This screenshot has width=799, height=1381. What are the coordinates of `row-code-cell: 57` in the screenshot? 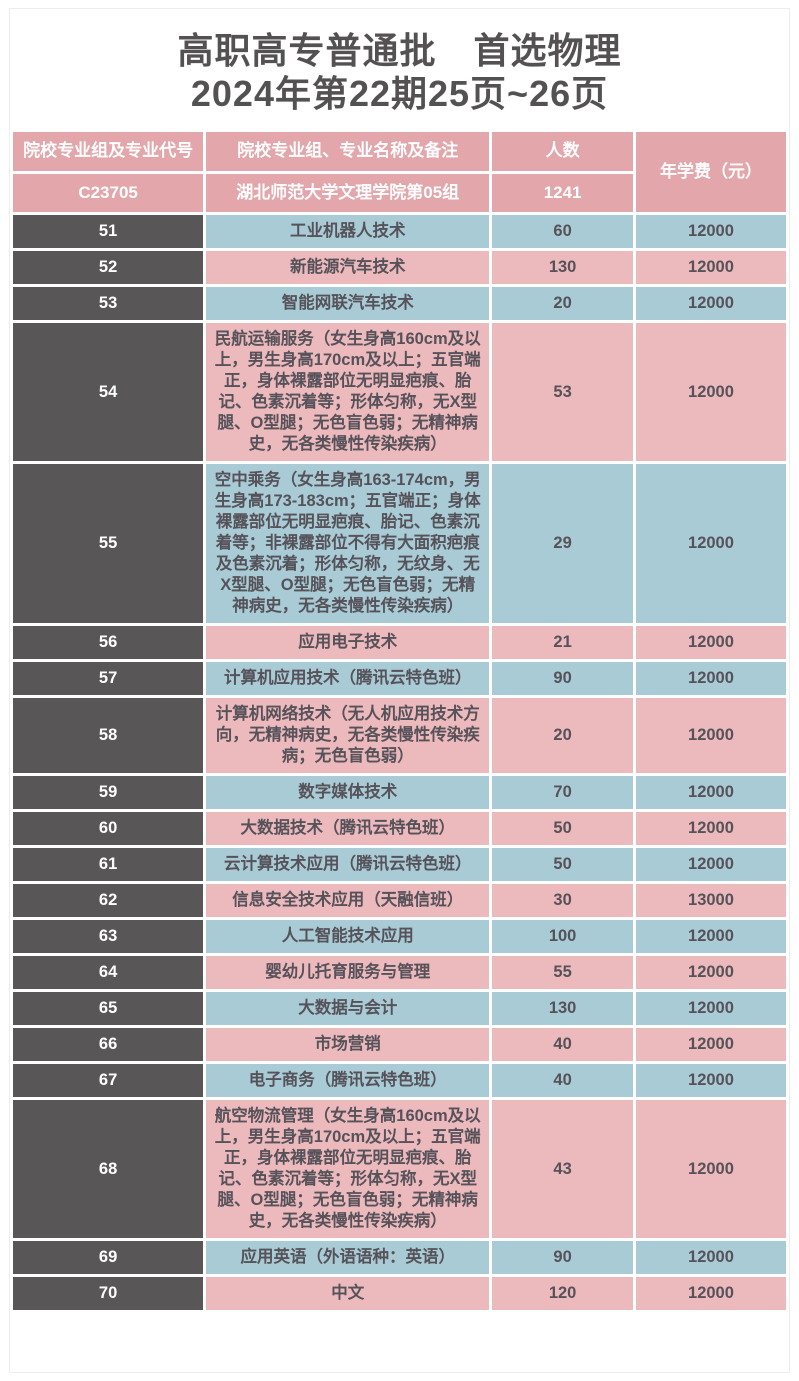 It's located at (108, 679).